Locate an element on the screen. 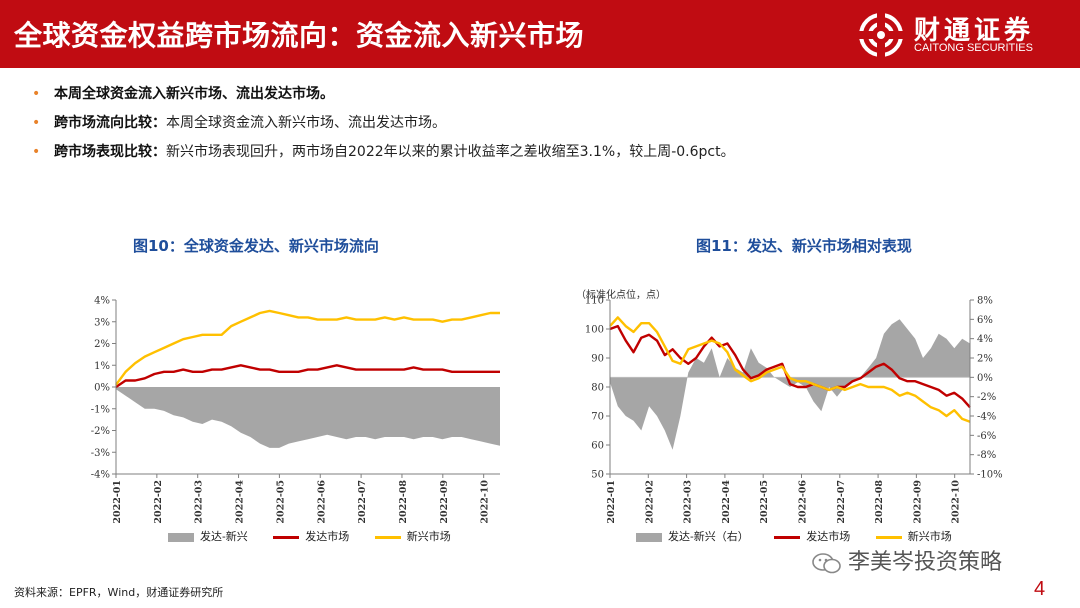 Image resolution: width=1080 pixels, height=608 pixels. y2-tick-label: -6% is located at coordinates (986, 436).